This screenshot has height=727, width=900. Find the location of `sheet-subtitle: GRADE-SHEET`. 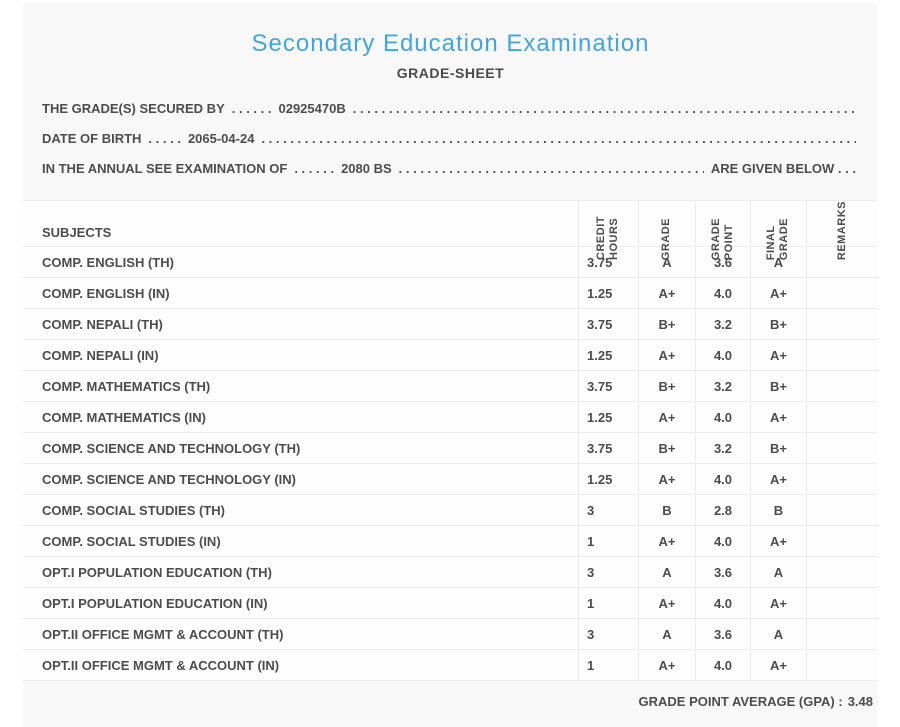

sheet-subtitle: GRADE-SHEET is located at coordinates (450, 73).